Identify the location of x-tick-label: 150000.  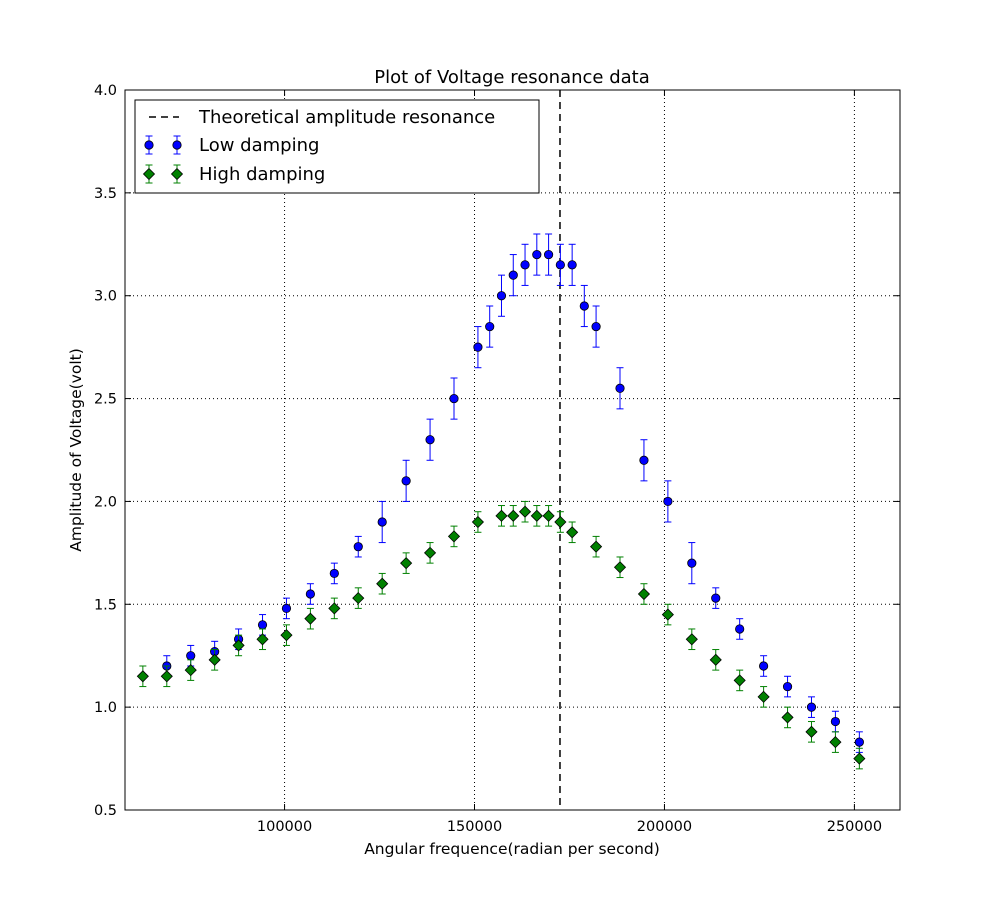
(474, 827).